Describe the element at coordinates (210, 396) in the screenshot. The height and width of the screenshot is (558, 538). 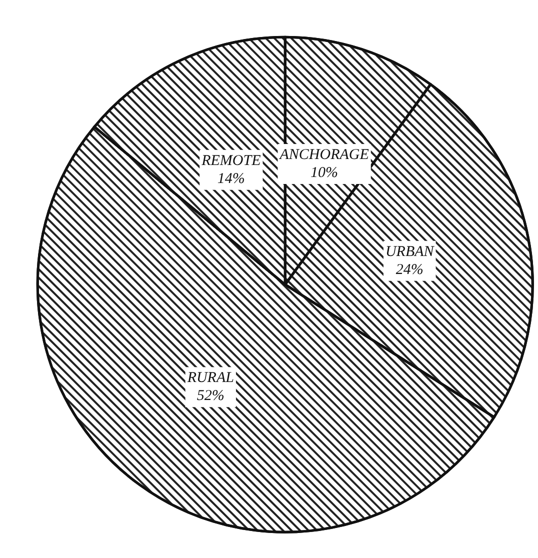
I see `data-label: 52%` at that location.